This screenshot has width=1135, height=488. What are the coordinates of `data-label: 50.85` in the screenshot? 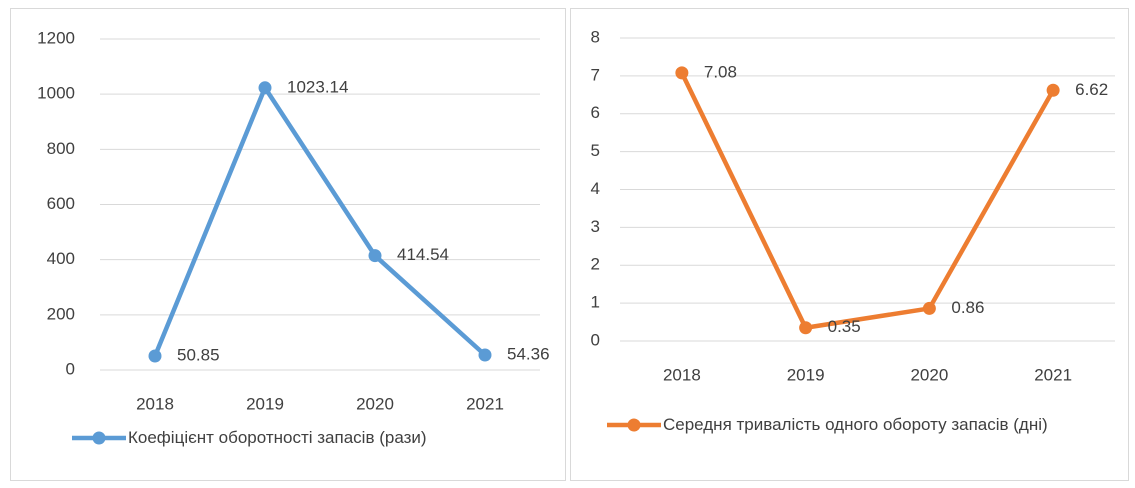 It's located at (198, 354).